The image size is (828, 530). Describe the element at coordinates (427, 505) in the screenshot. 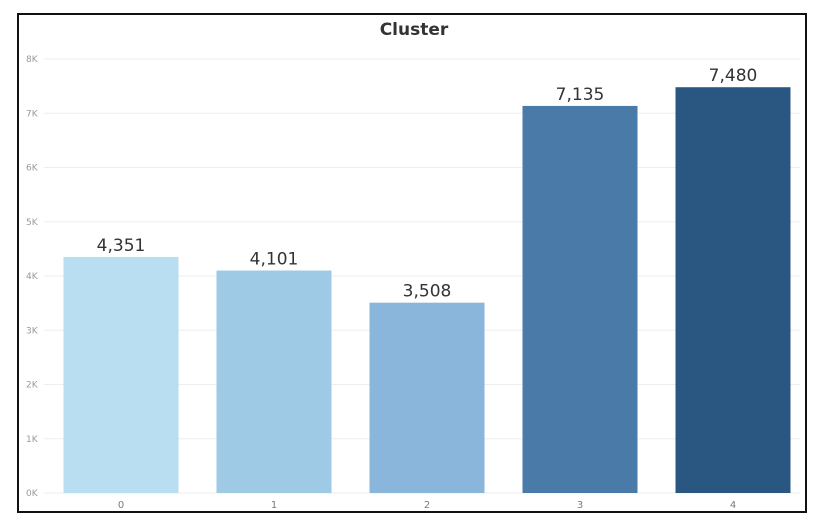

I see `x-tick-label: 2` at that location.